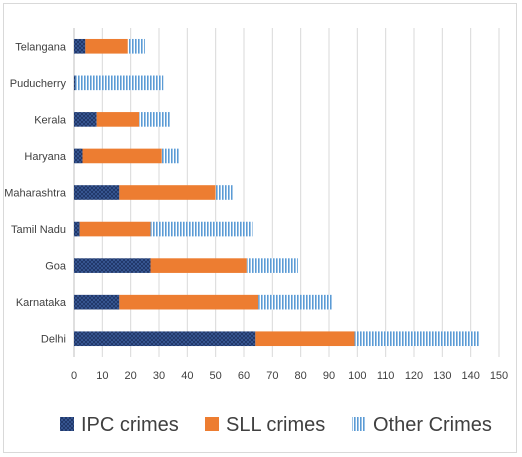 Image resolution: width=522 pixels, height=457 pixels. Describe the element at coordinates (38, 230) in the screenshot. I see `category-label-tamil-nadu: Tamil Nadu` at that location.